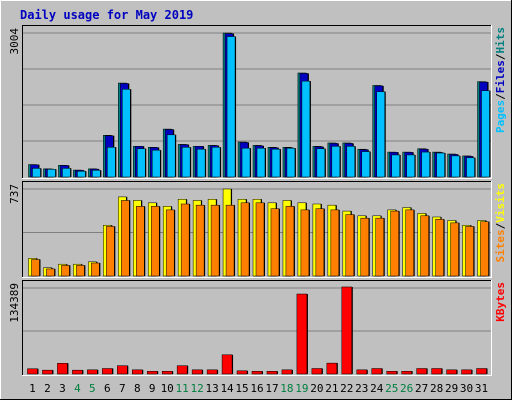  What do you see at coordinates (361, 388) in the screenshot?
I see `x-tick-label: 23` at bounding box center [361, 388].